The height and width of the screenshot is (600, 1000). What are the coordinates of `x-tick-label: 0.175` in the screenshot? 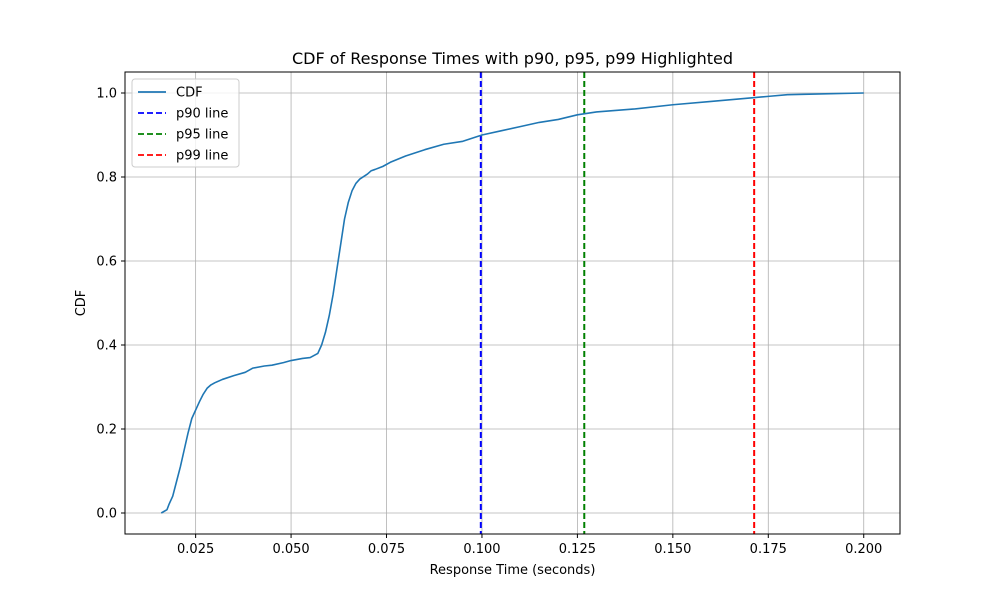 It's located at (768, 549).